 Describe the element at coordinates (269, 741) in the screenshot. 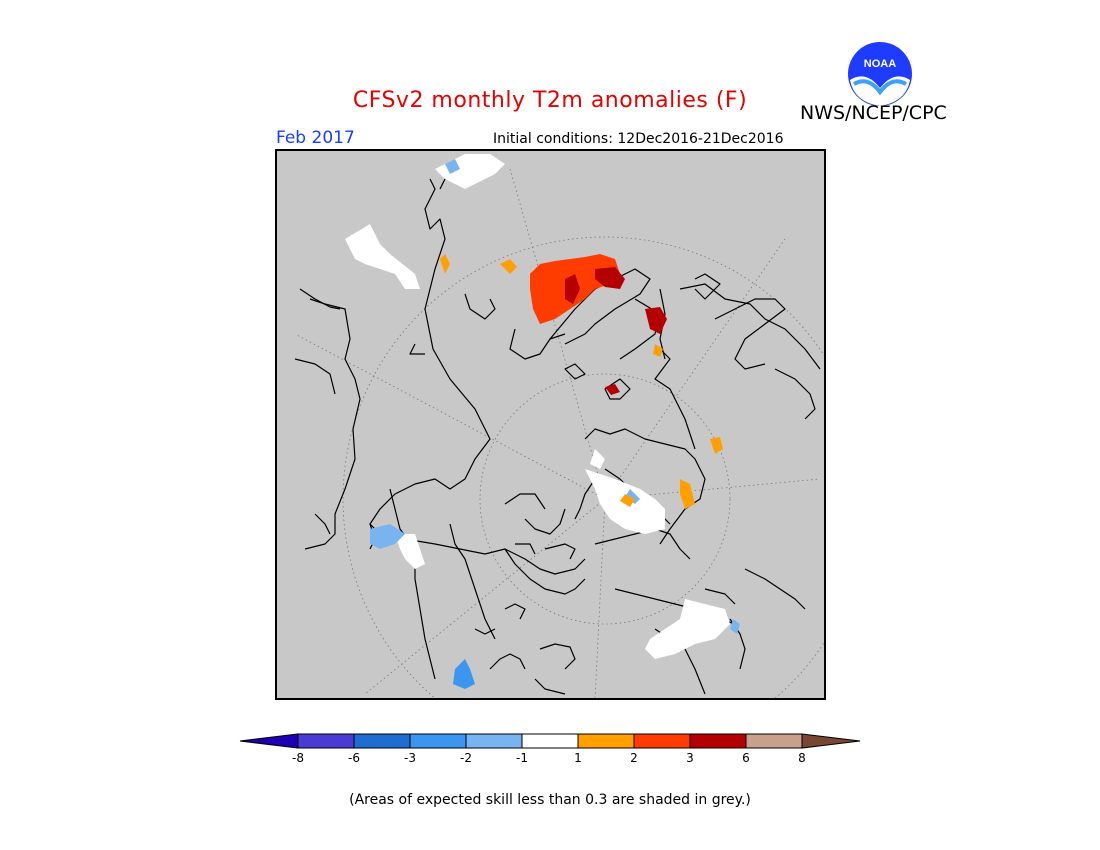

I see `colorbar-arrow-low` at that location.